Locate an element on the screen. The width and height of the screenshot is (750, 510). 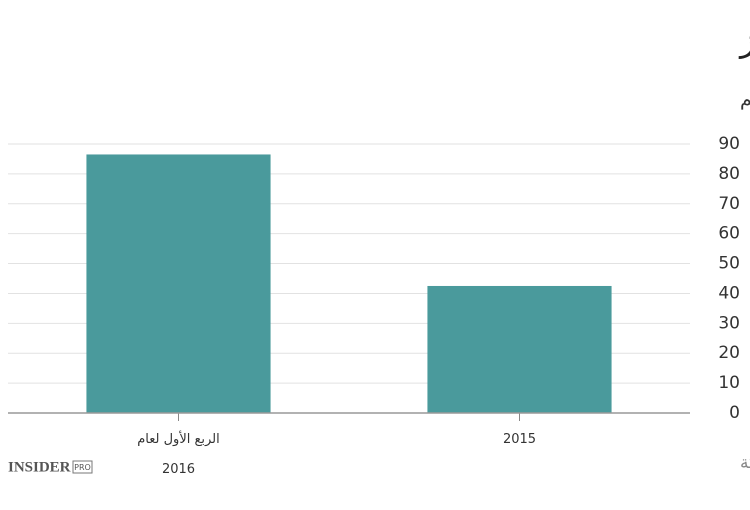
y-tick-label: 80 is located at coordinates (729, 174).